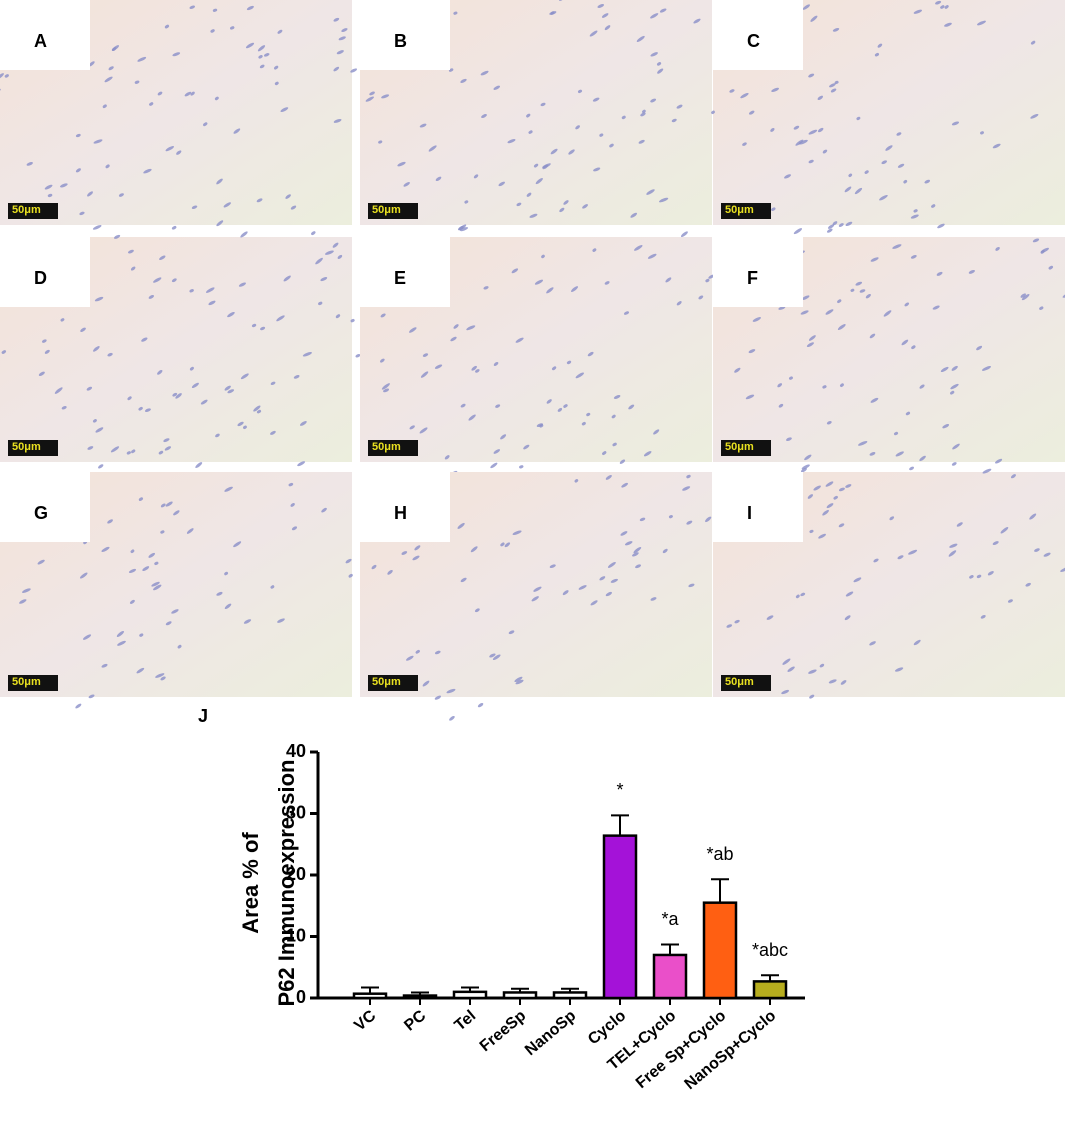 This screenshot has width=1065, height=1124. What do you see at coordinates (719, 854) in the screenshot?
I see `significance-label: *ab` at bounding box center [719, 854].